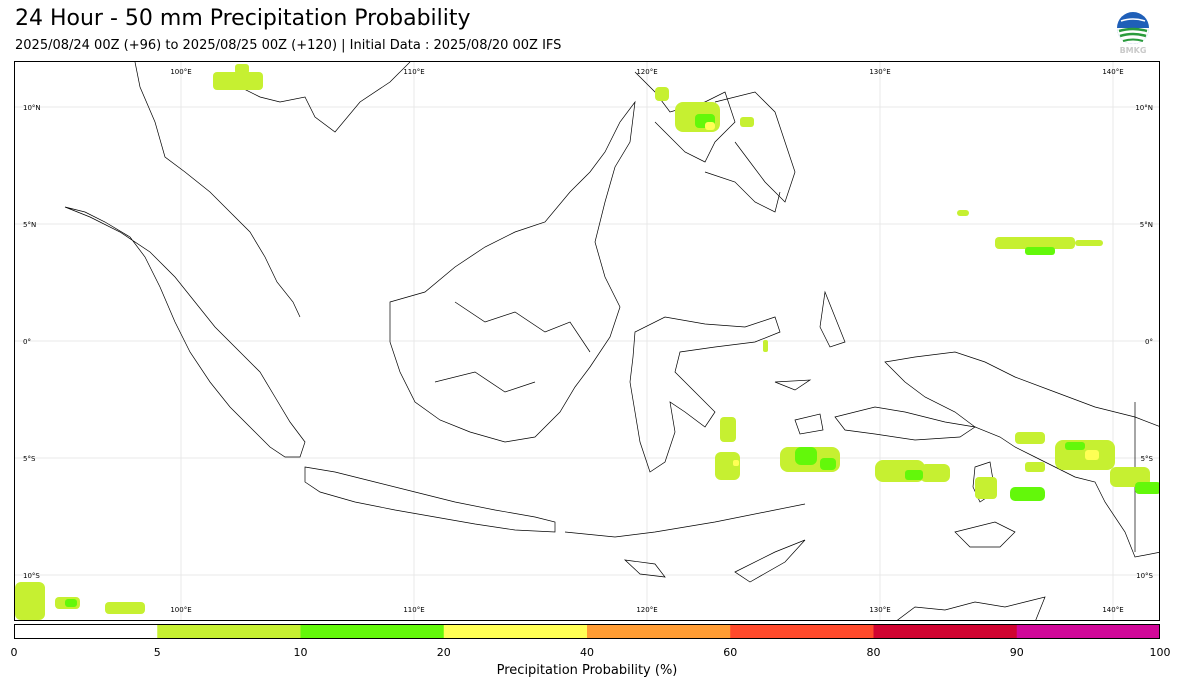 This screenshot has height=690, width=1180. Describe the element at coordinates (180, 72) in the screenshot. I see `lon-label-top: 100°E` at that location.